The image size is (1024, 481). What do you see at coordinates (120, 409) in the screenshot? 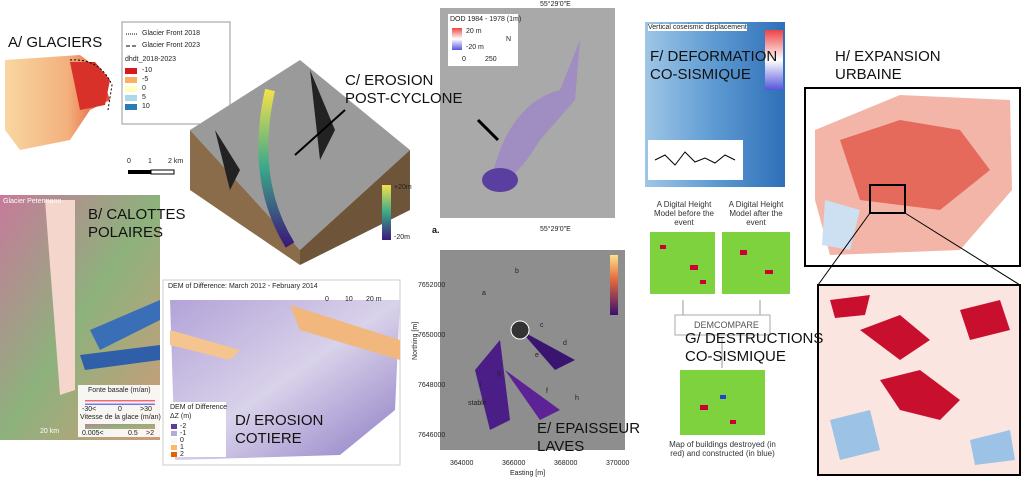
I see `legend-tick: 0` at bounding box center [120, 409].